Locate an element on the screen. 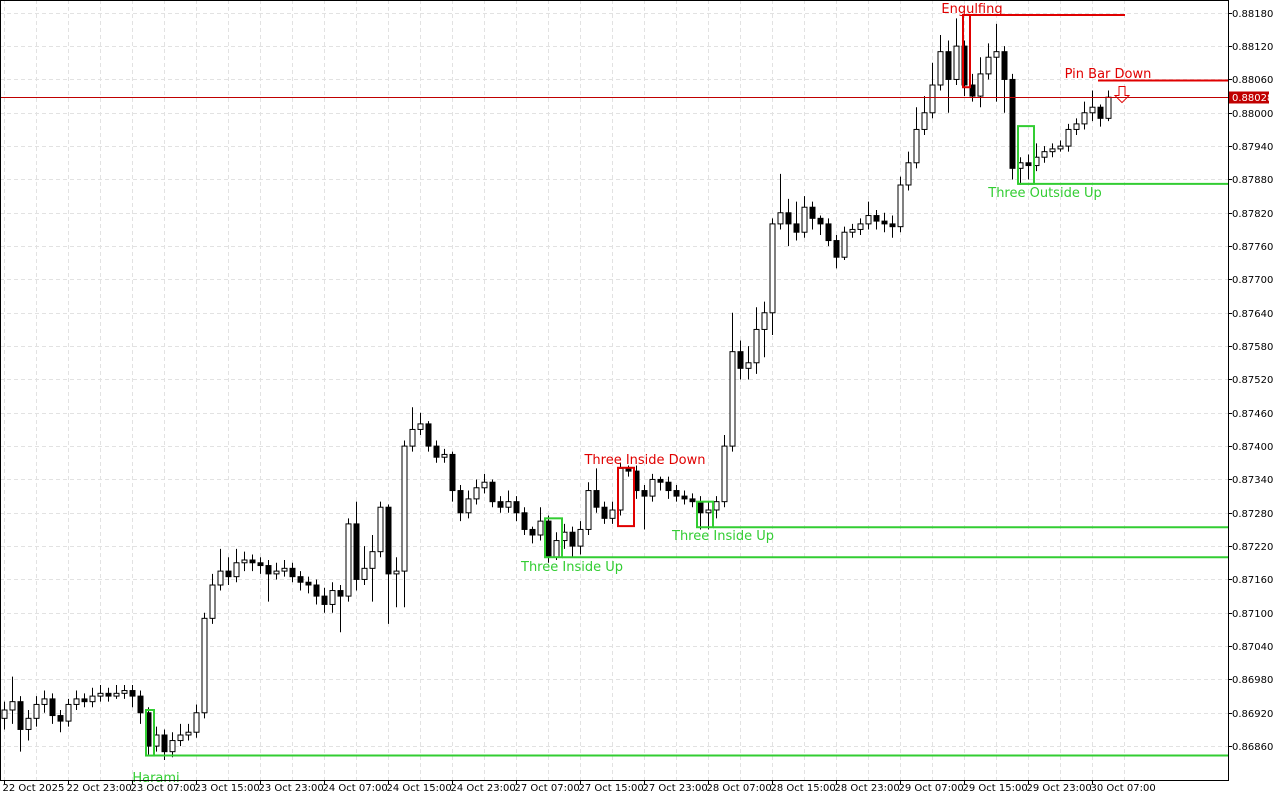  y-tick-label: 0.87460 is located at coordinates (1252, 414).